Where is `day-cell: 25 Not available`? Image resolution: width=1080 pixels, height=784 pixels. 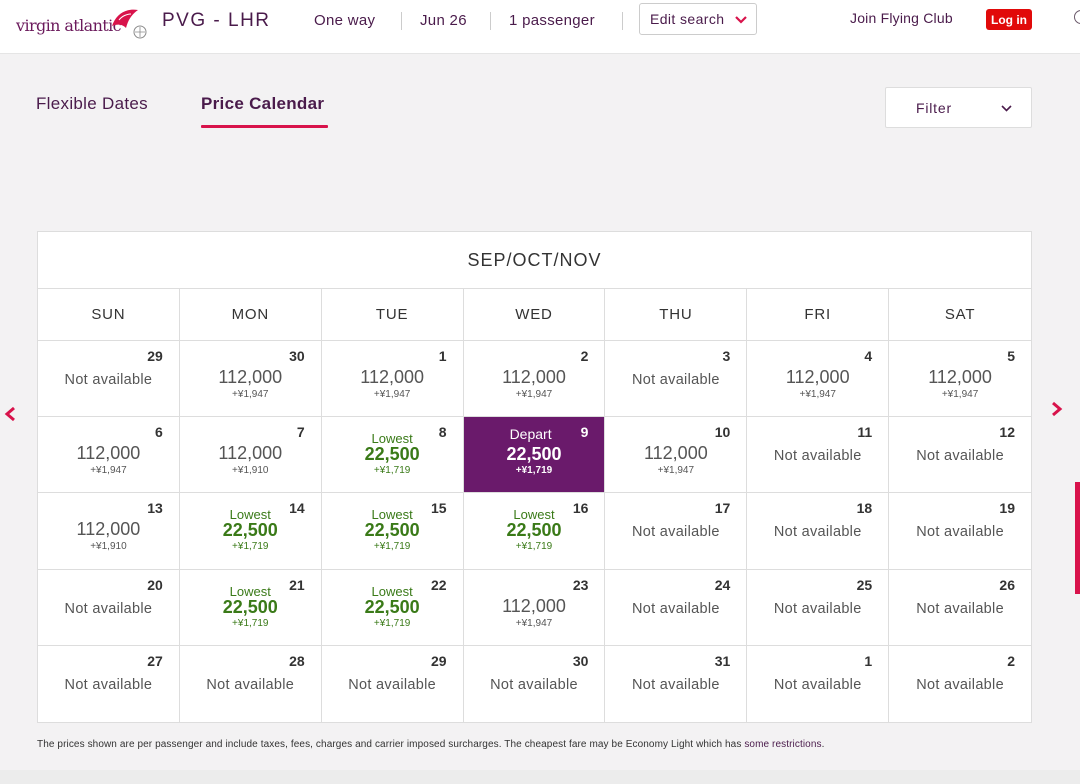 day-cell: 25 Not available is located at coordinates (818, 607).